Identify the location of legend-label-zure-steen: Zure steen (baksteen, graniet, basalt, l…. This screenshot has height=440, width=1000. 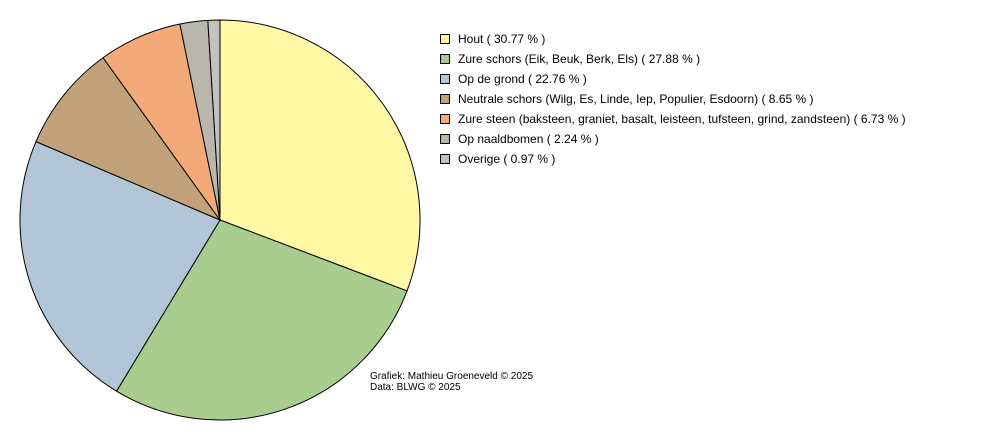
(682, 119).